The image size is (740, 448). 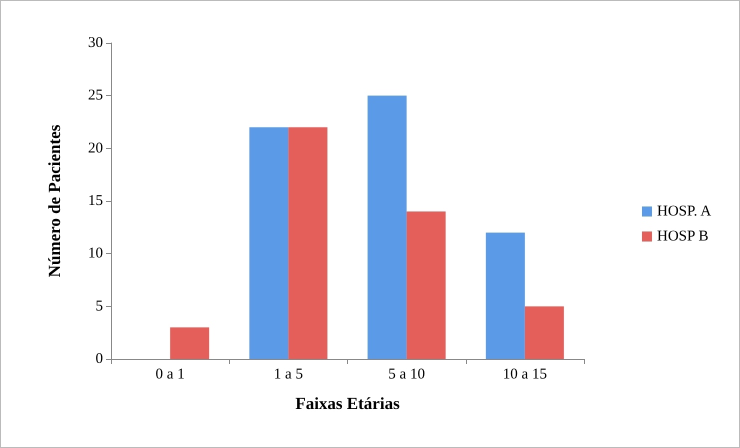 What do you see at coordinates (684, 212) in the screenshot?
I see `legend-label: HOSP. A` at bounding box center [684, 212].